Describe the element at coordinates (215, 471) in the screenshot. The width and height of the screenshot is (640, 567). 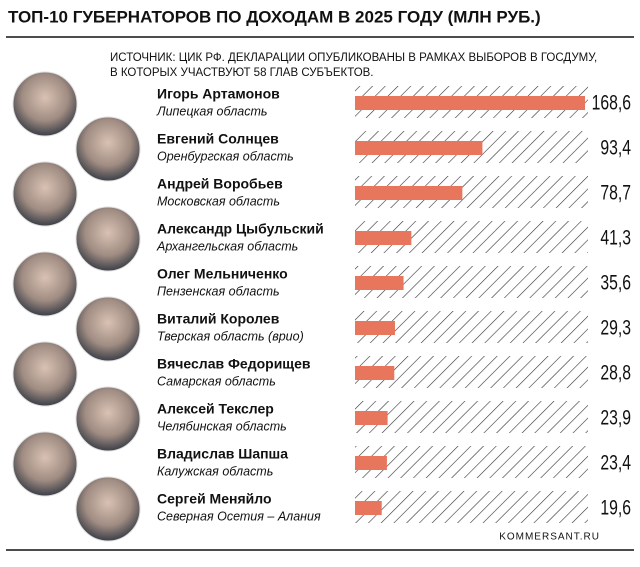
I see `region: Калужская область` at that location.